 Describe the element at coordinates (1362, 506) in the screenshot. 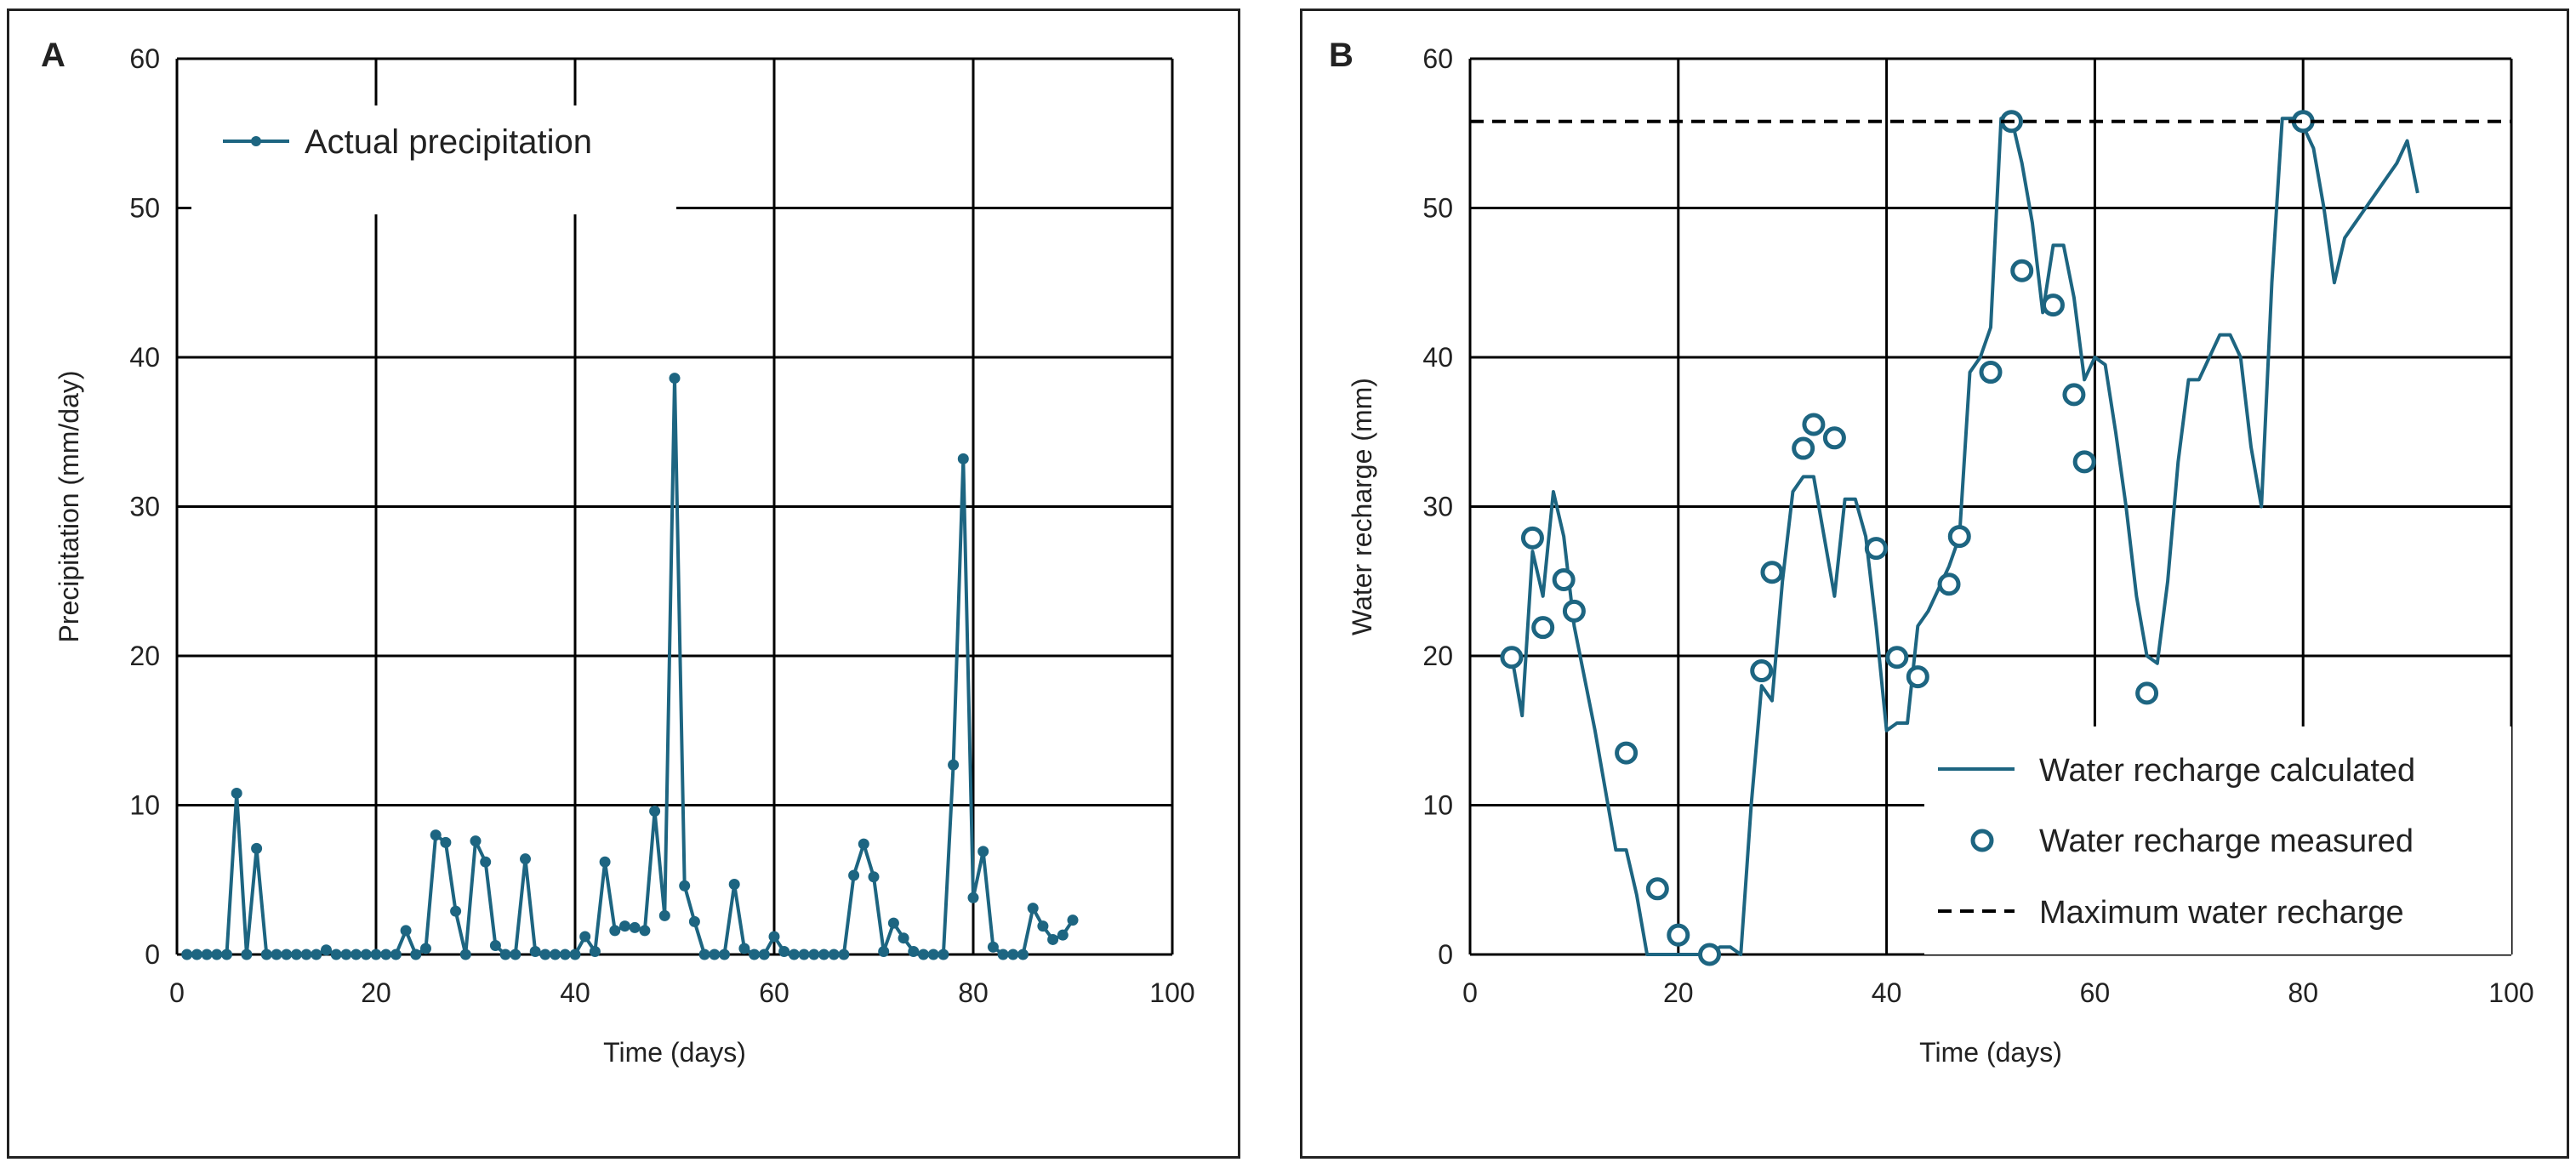

I see `panel-b-y-axis-label: Water recharge (mm)` at that location.